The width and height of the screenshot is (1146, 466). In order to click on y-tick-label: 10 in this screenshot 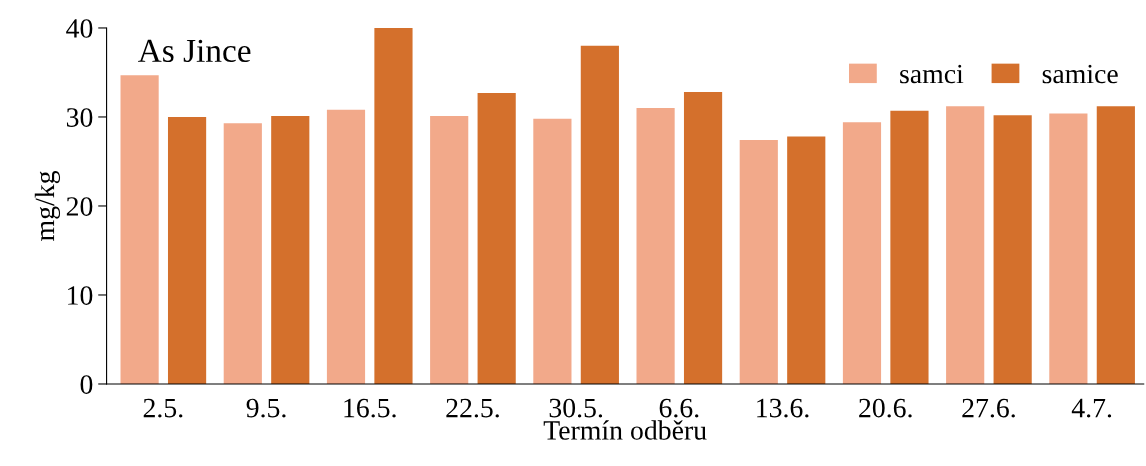, I will do `click(80, 295)`.